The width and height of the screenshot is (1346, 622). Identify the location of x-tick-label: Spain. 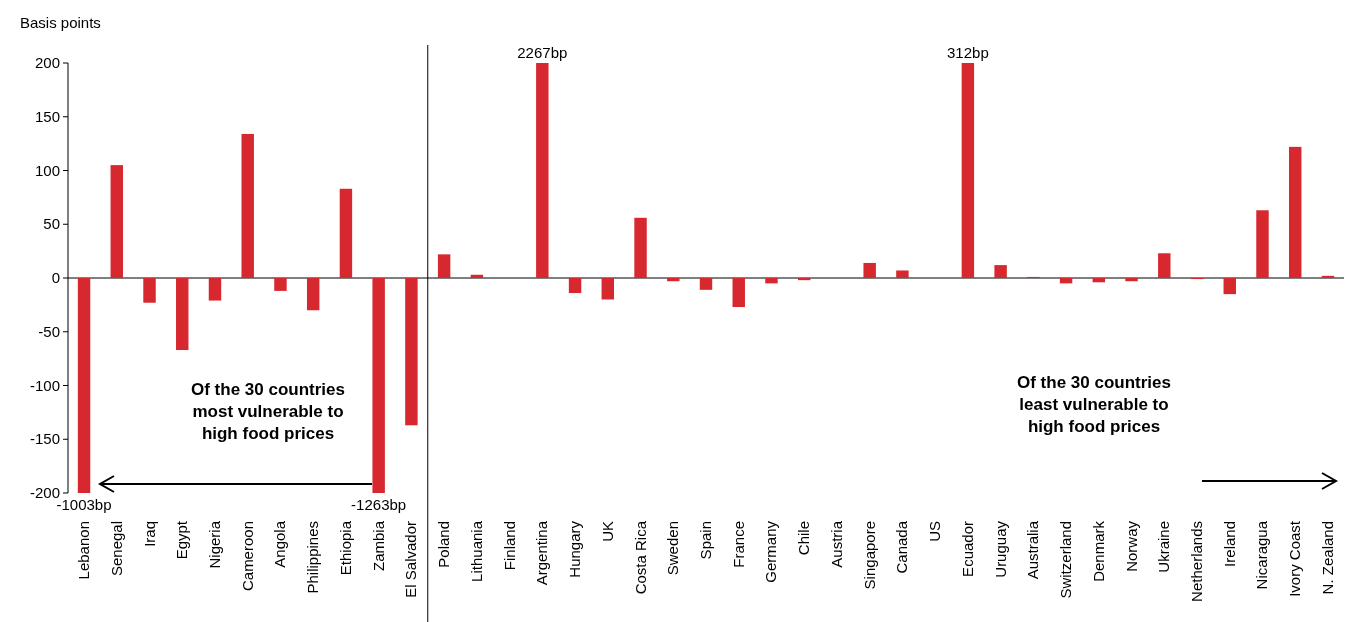
(705, 540).